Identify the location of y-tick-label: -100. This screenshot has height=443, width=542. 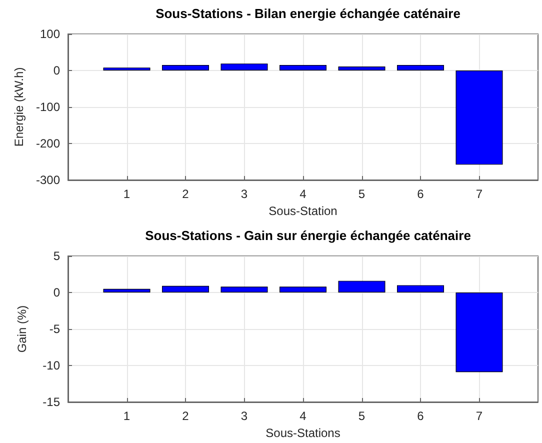
(48, 107).